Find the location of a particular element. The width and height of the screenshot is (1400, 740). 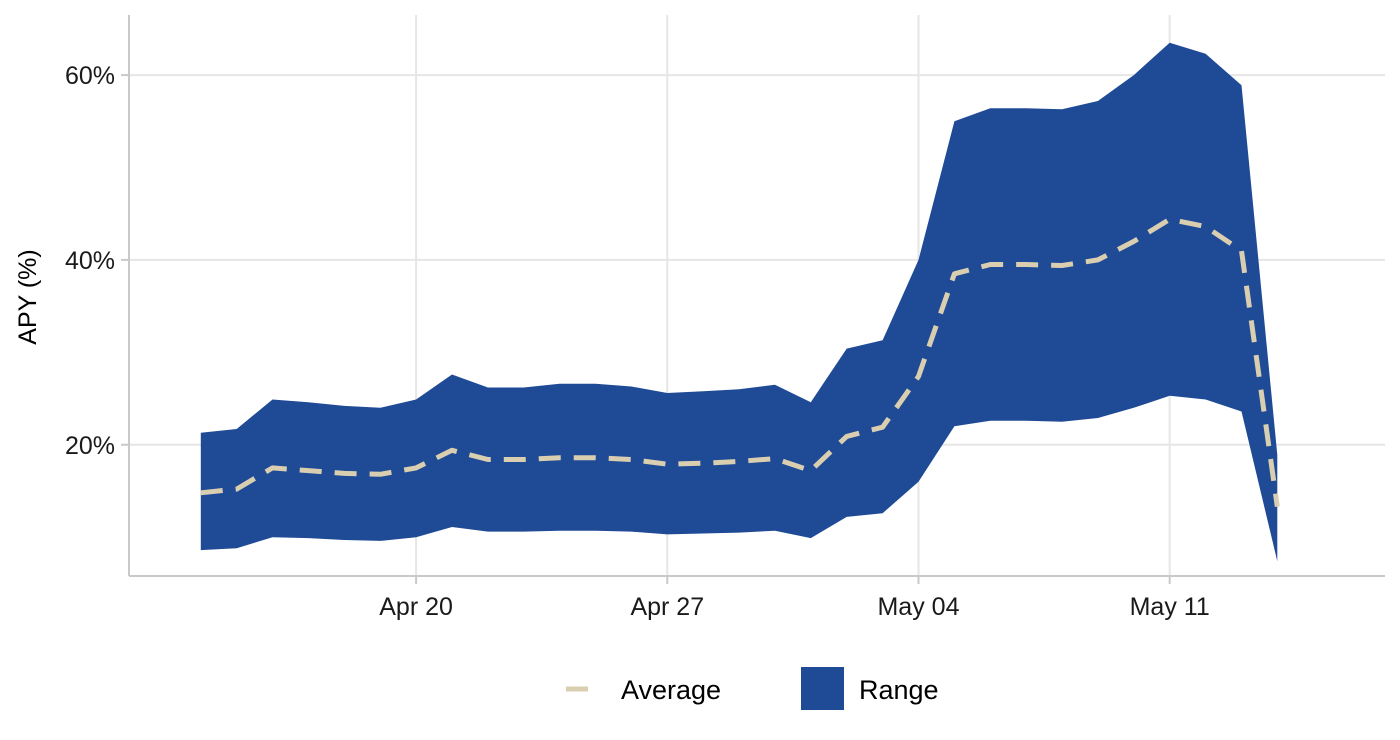

x-tick-label-1: Apr 27 is located at coordinates (667, 607).